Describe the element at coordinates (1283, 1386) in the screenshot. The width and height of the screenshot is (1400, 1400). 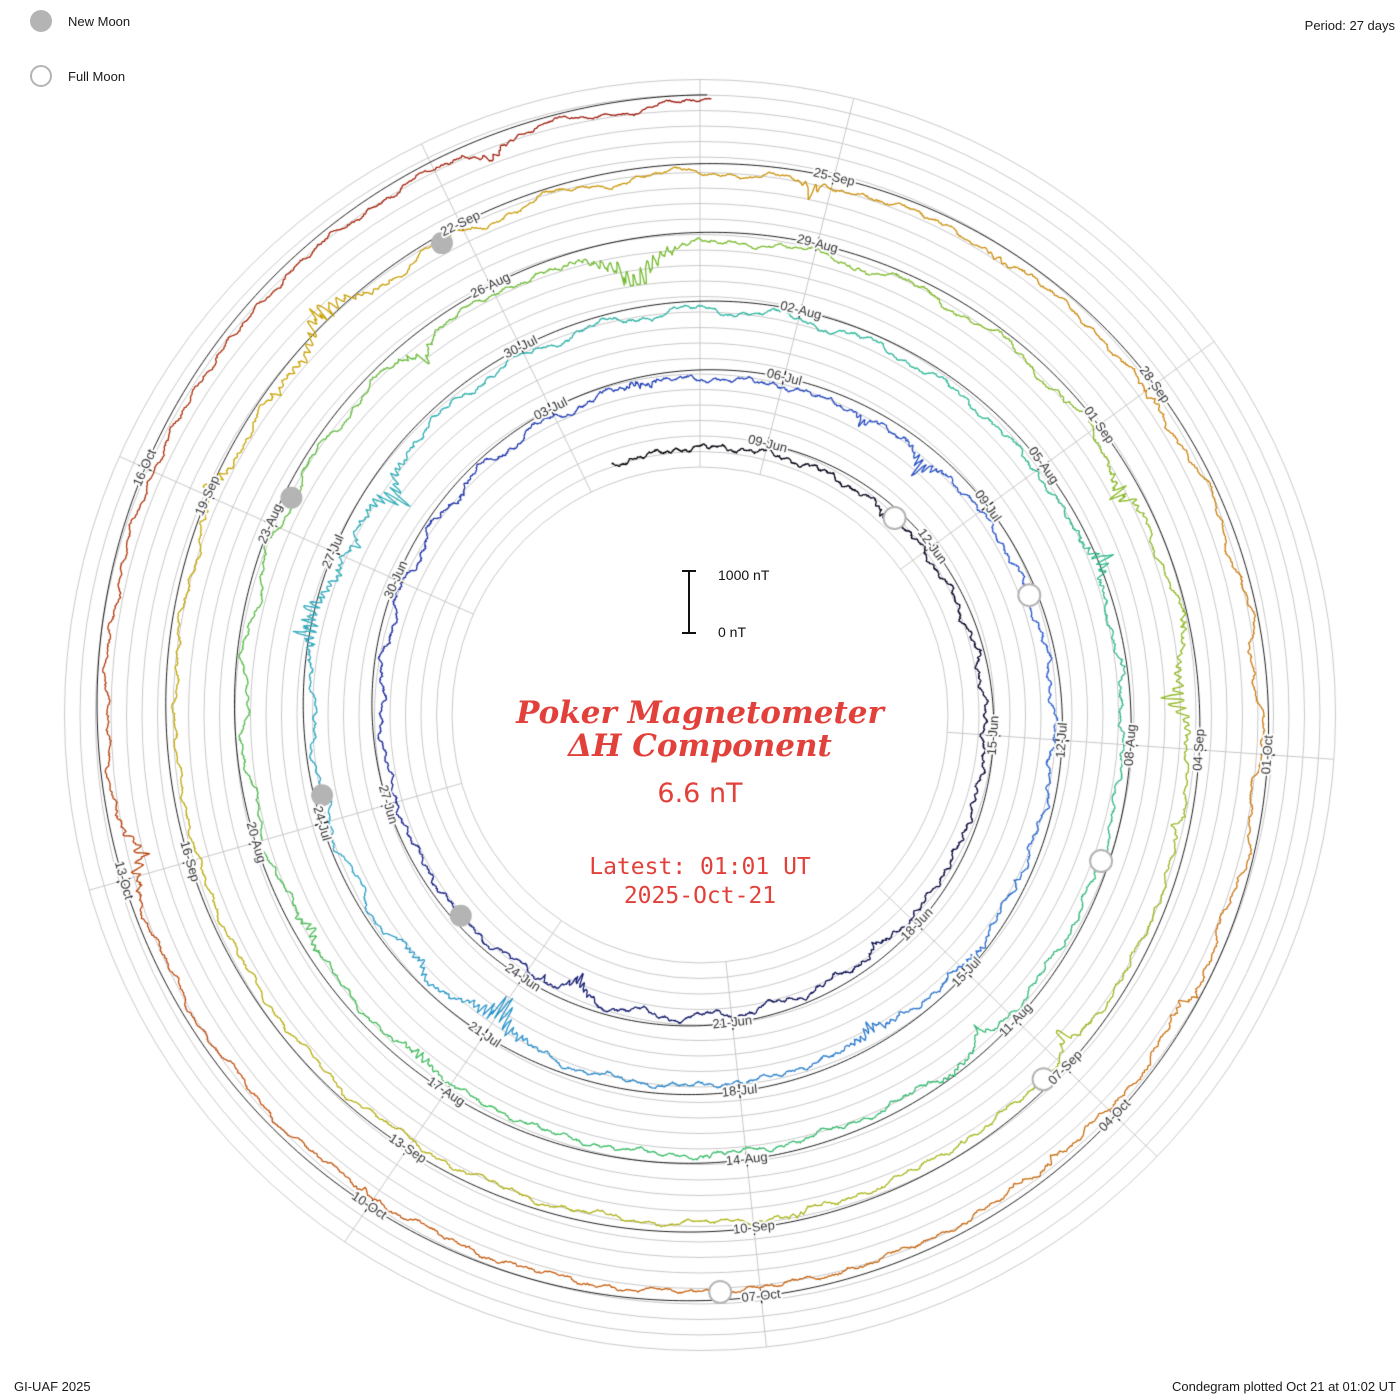
I see `plotted-timestamp: Condegram plotted Oct 21 at 01:02 UT` at that location.